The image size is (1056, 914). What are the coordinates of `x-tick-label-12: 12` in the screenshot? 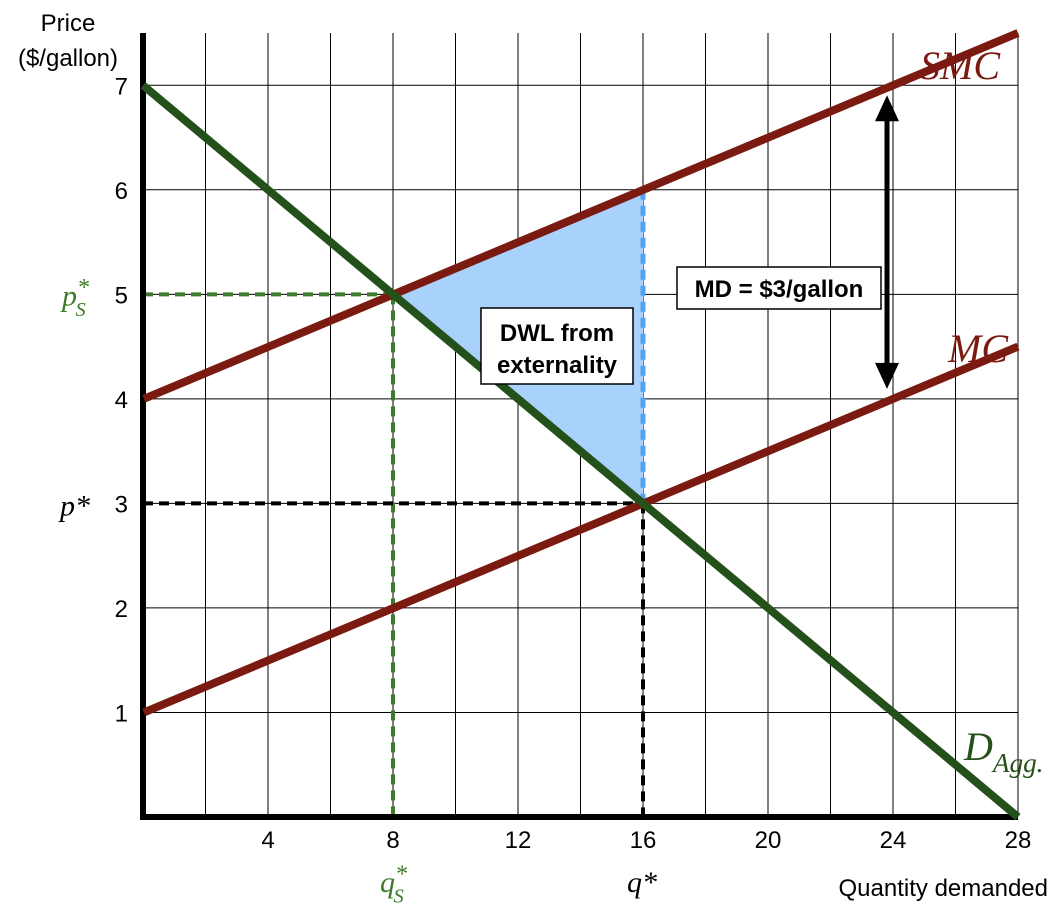 It's located at (518, 840).